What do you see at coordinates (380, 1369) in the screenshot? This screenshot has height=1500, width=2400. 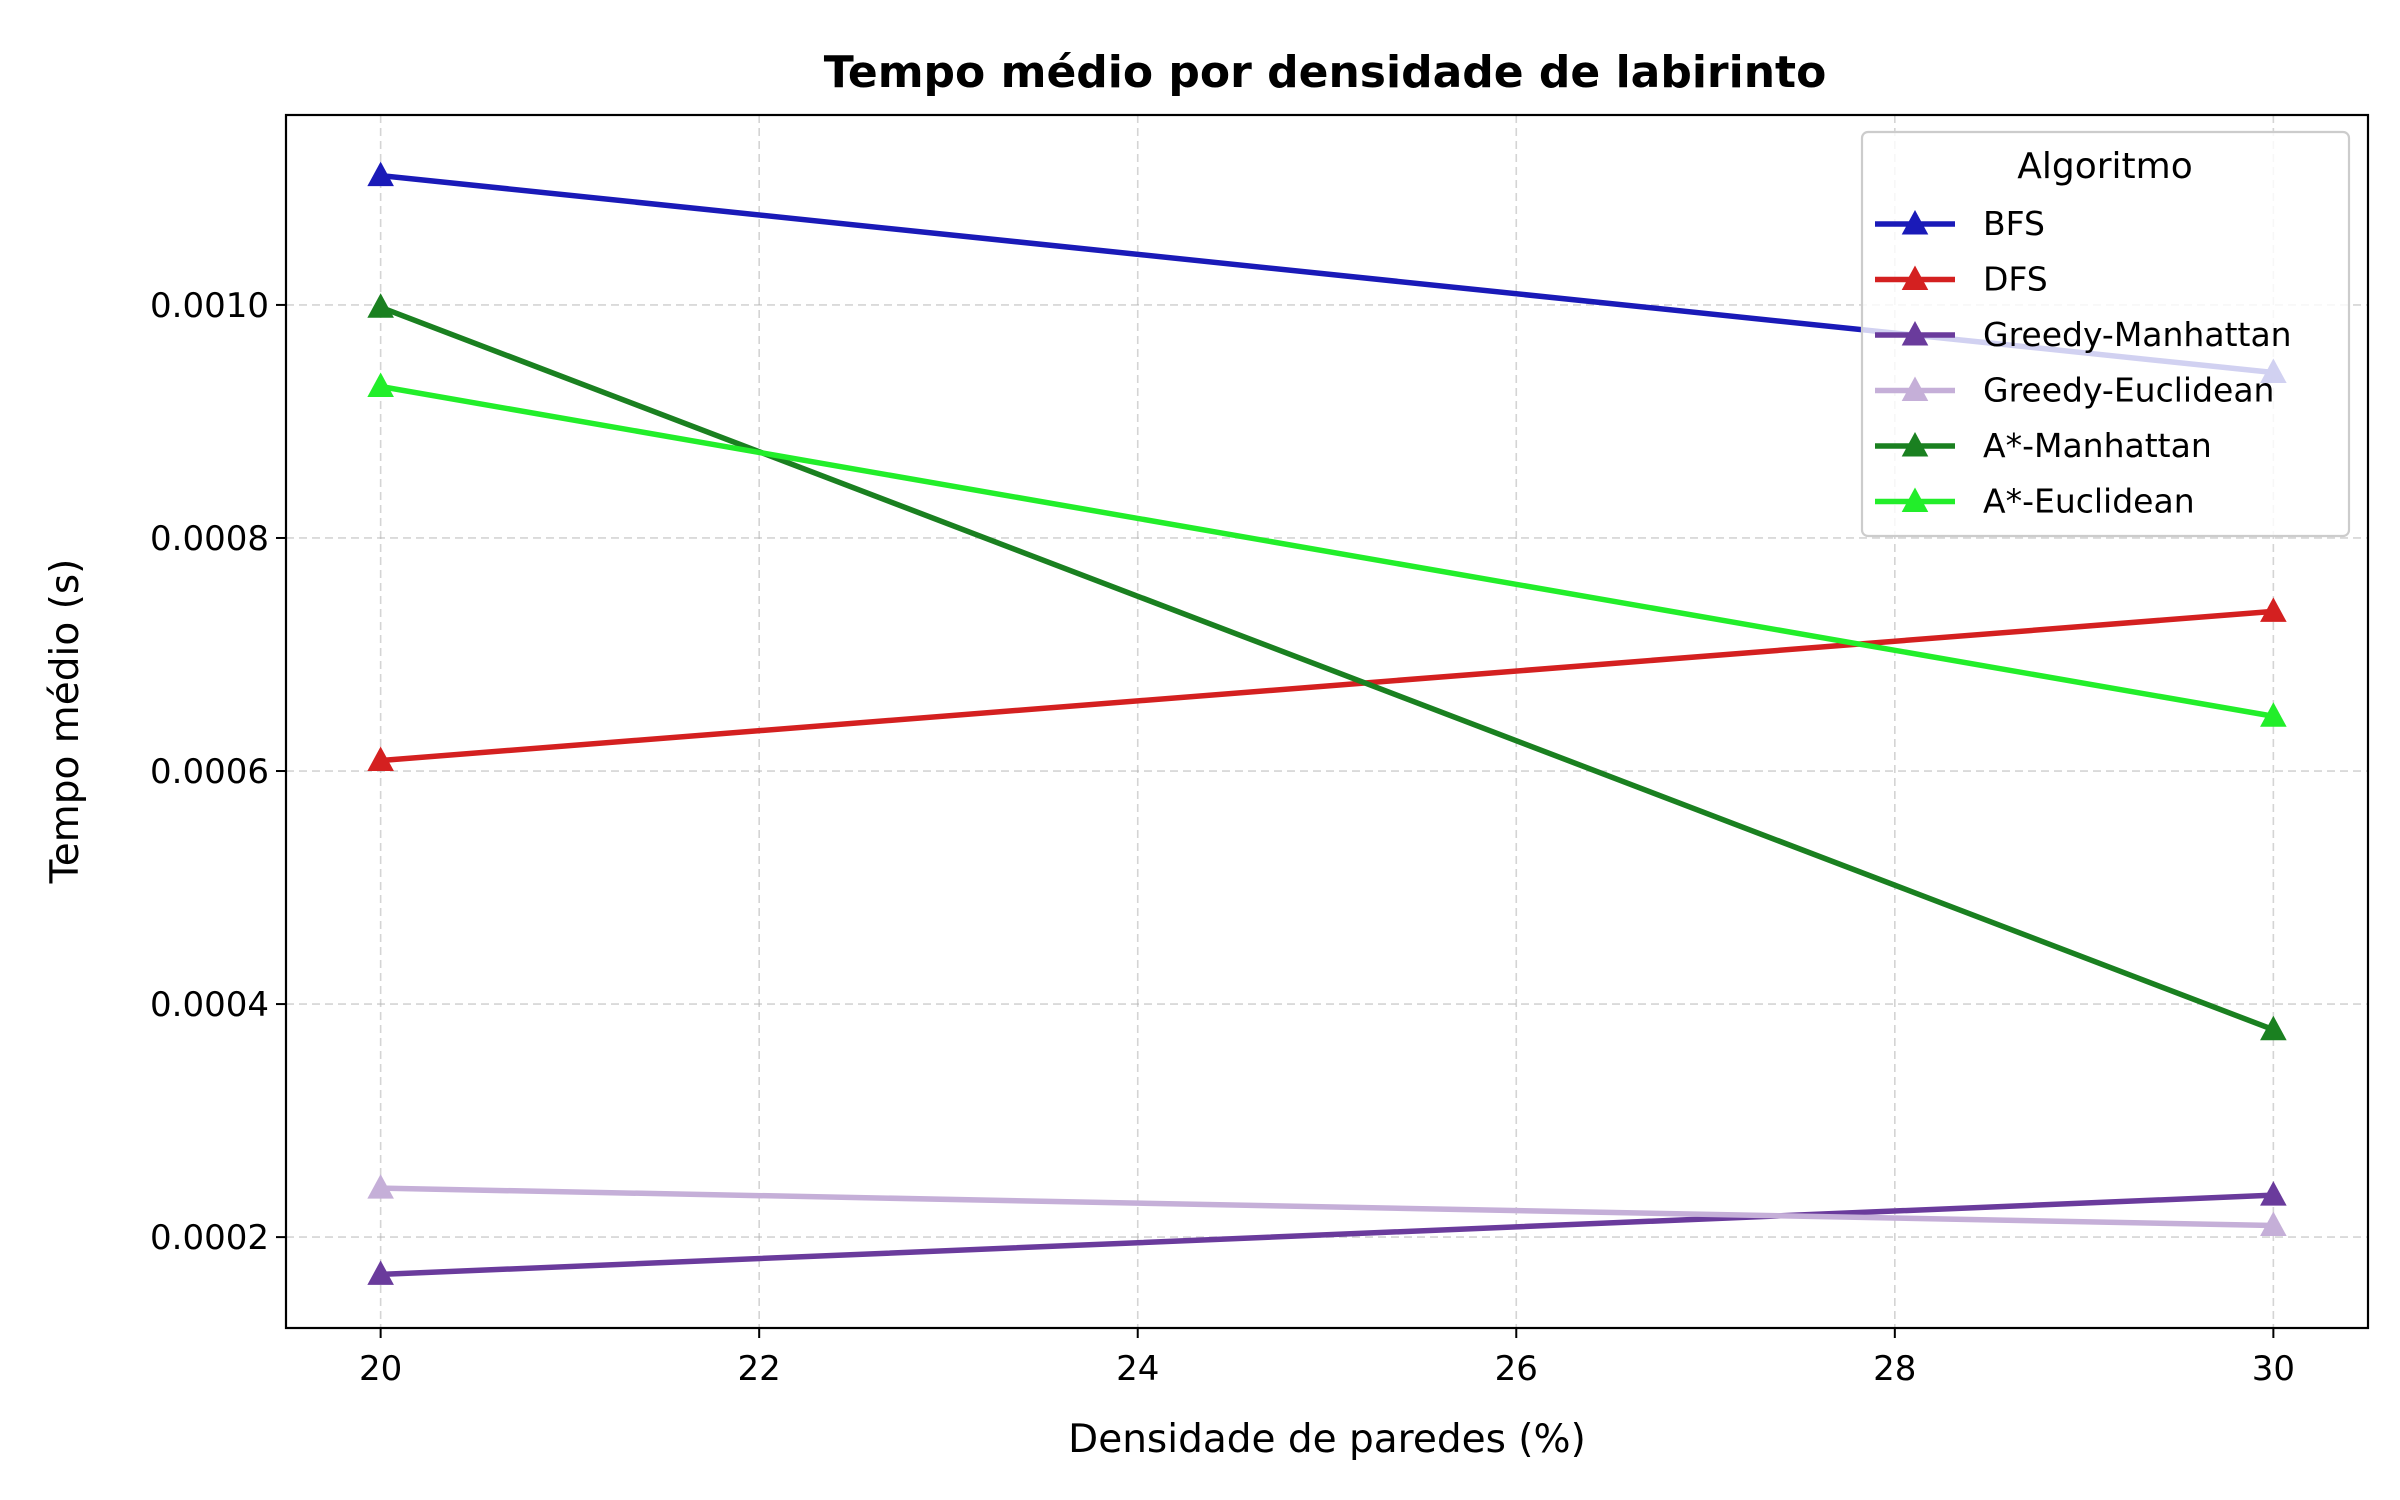 I see `x-tick-label: 20` at bounding box center [380, 1369].